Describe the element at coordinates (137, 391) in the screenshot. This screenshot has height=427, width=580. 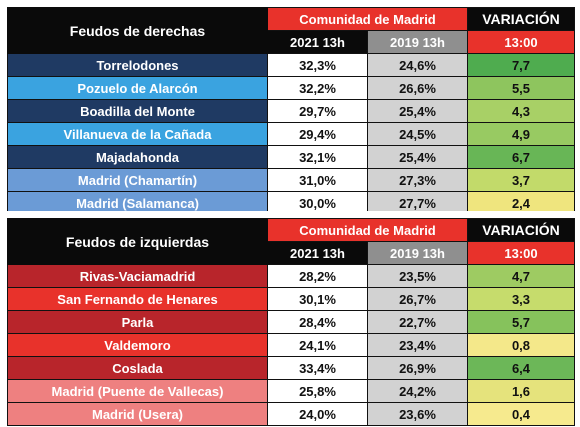
I see `municipality-name: Madrid (Puente de Vallecas)` at that location.